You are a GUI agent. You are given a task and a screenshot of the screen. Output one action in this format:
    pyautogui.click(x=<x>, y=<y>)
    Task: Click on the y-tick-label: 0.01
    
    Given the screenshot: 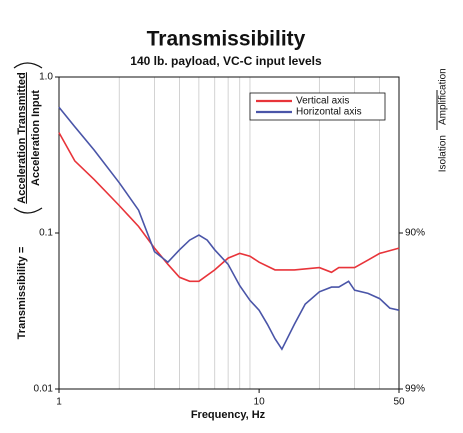 What is the action you would take?
    pyautogui.click(x=44, y=389)
    